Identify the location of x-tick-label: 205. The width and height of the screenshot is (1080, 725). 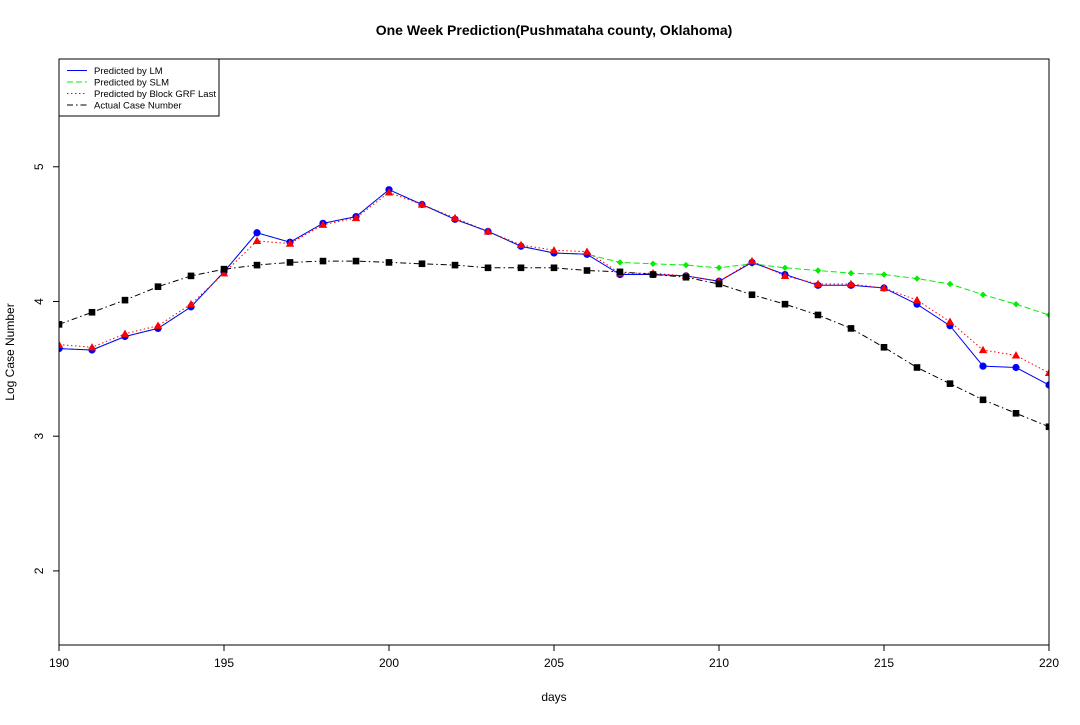
(554, 663).